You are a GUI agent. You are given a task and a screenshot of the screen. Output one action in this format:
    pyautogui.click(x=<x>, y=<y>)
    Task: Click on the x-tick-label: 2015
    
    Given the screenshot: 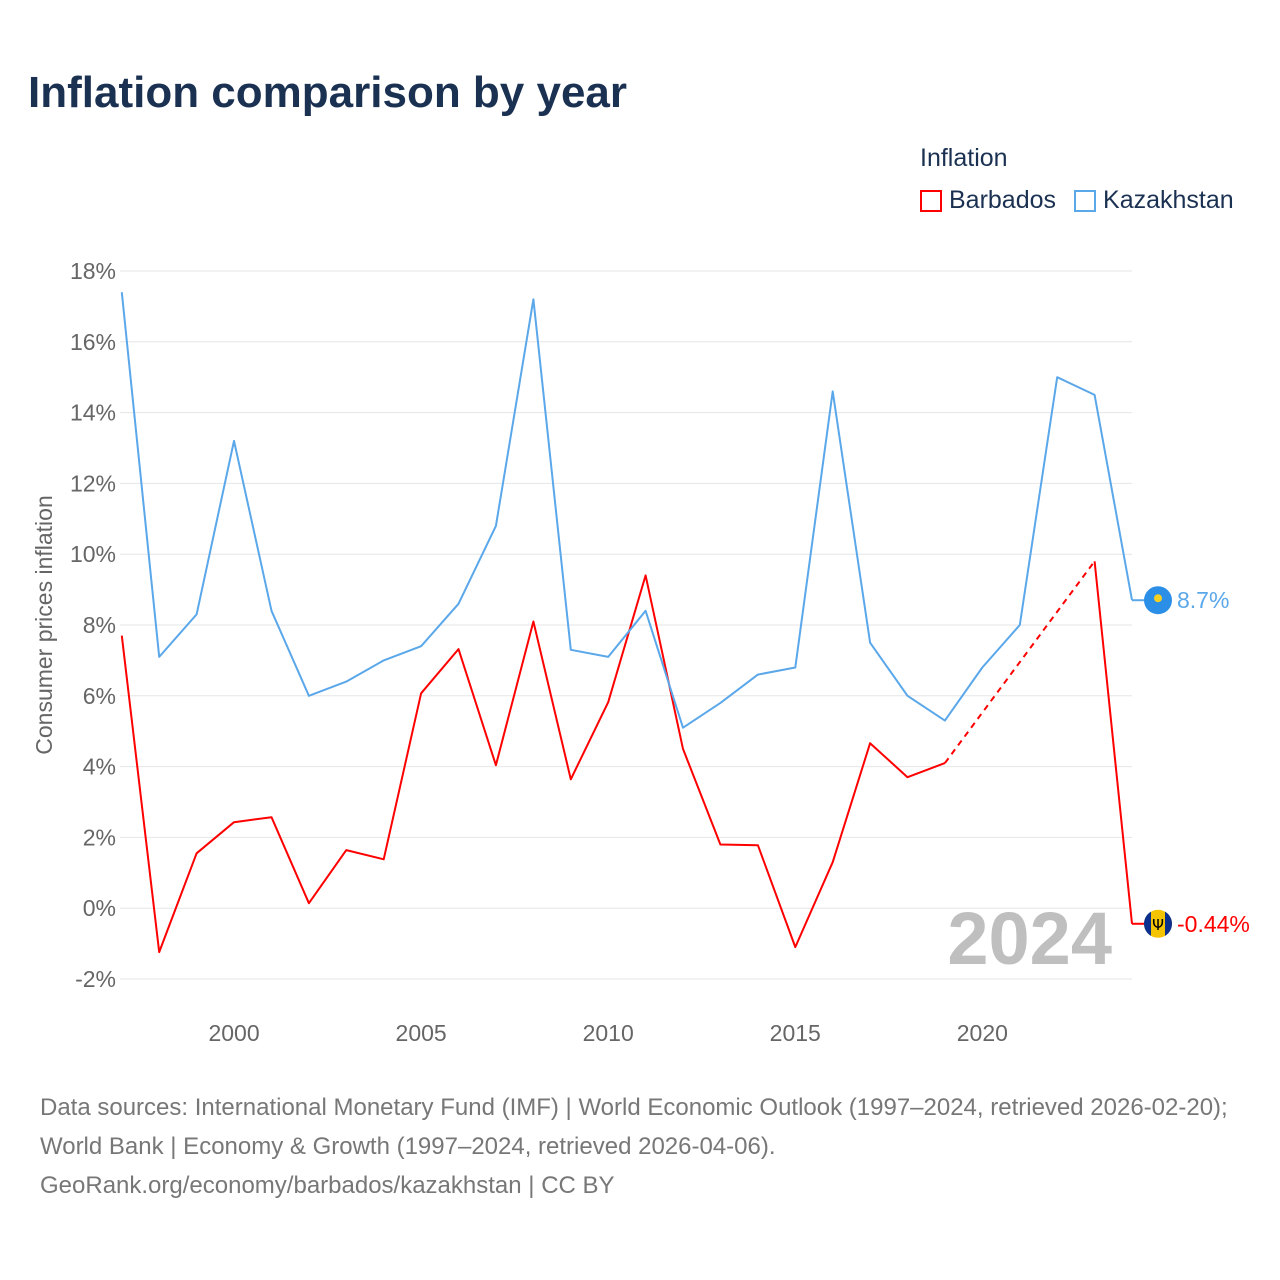 What is the action you would take?
    pyautogui.click(x=795, y=1033)
    